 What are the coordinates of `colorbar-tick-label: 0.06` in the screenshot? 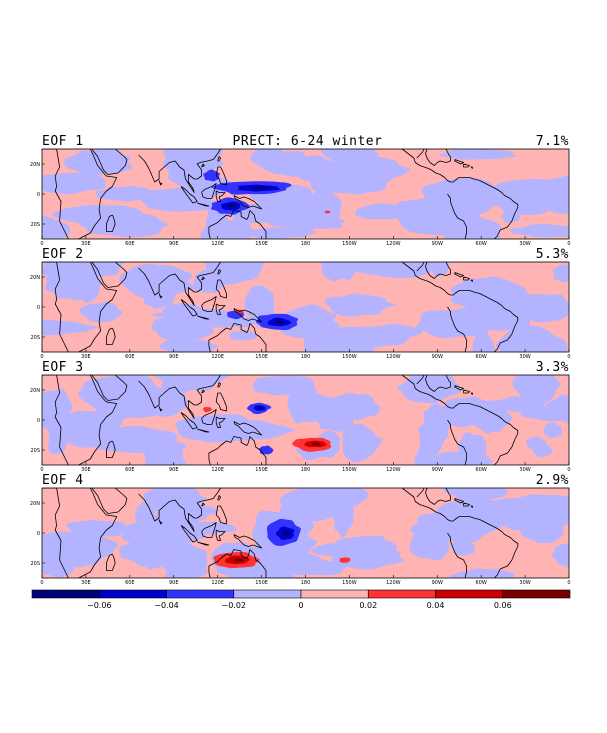 It's located at (503, 605).